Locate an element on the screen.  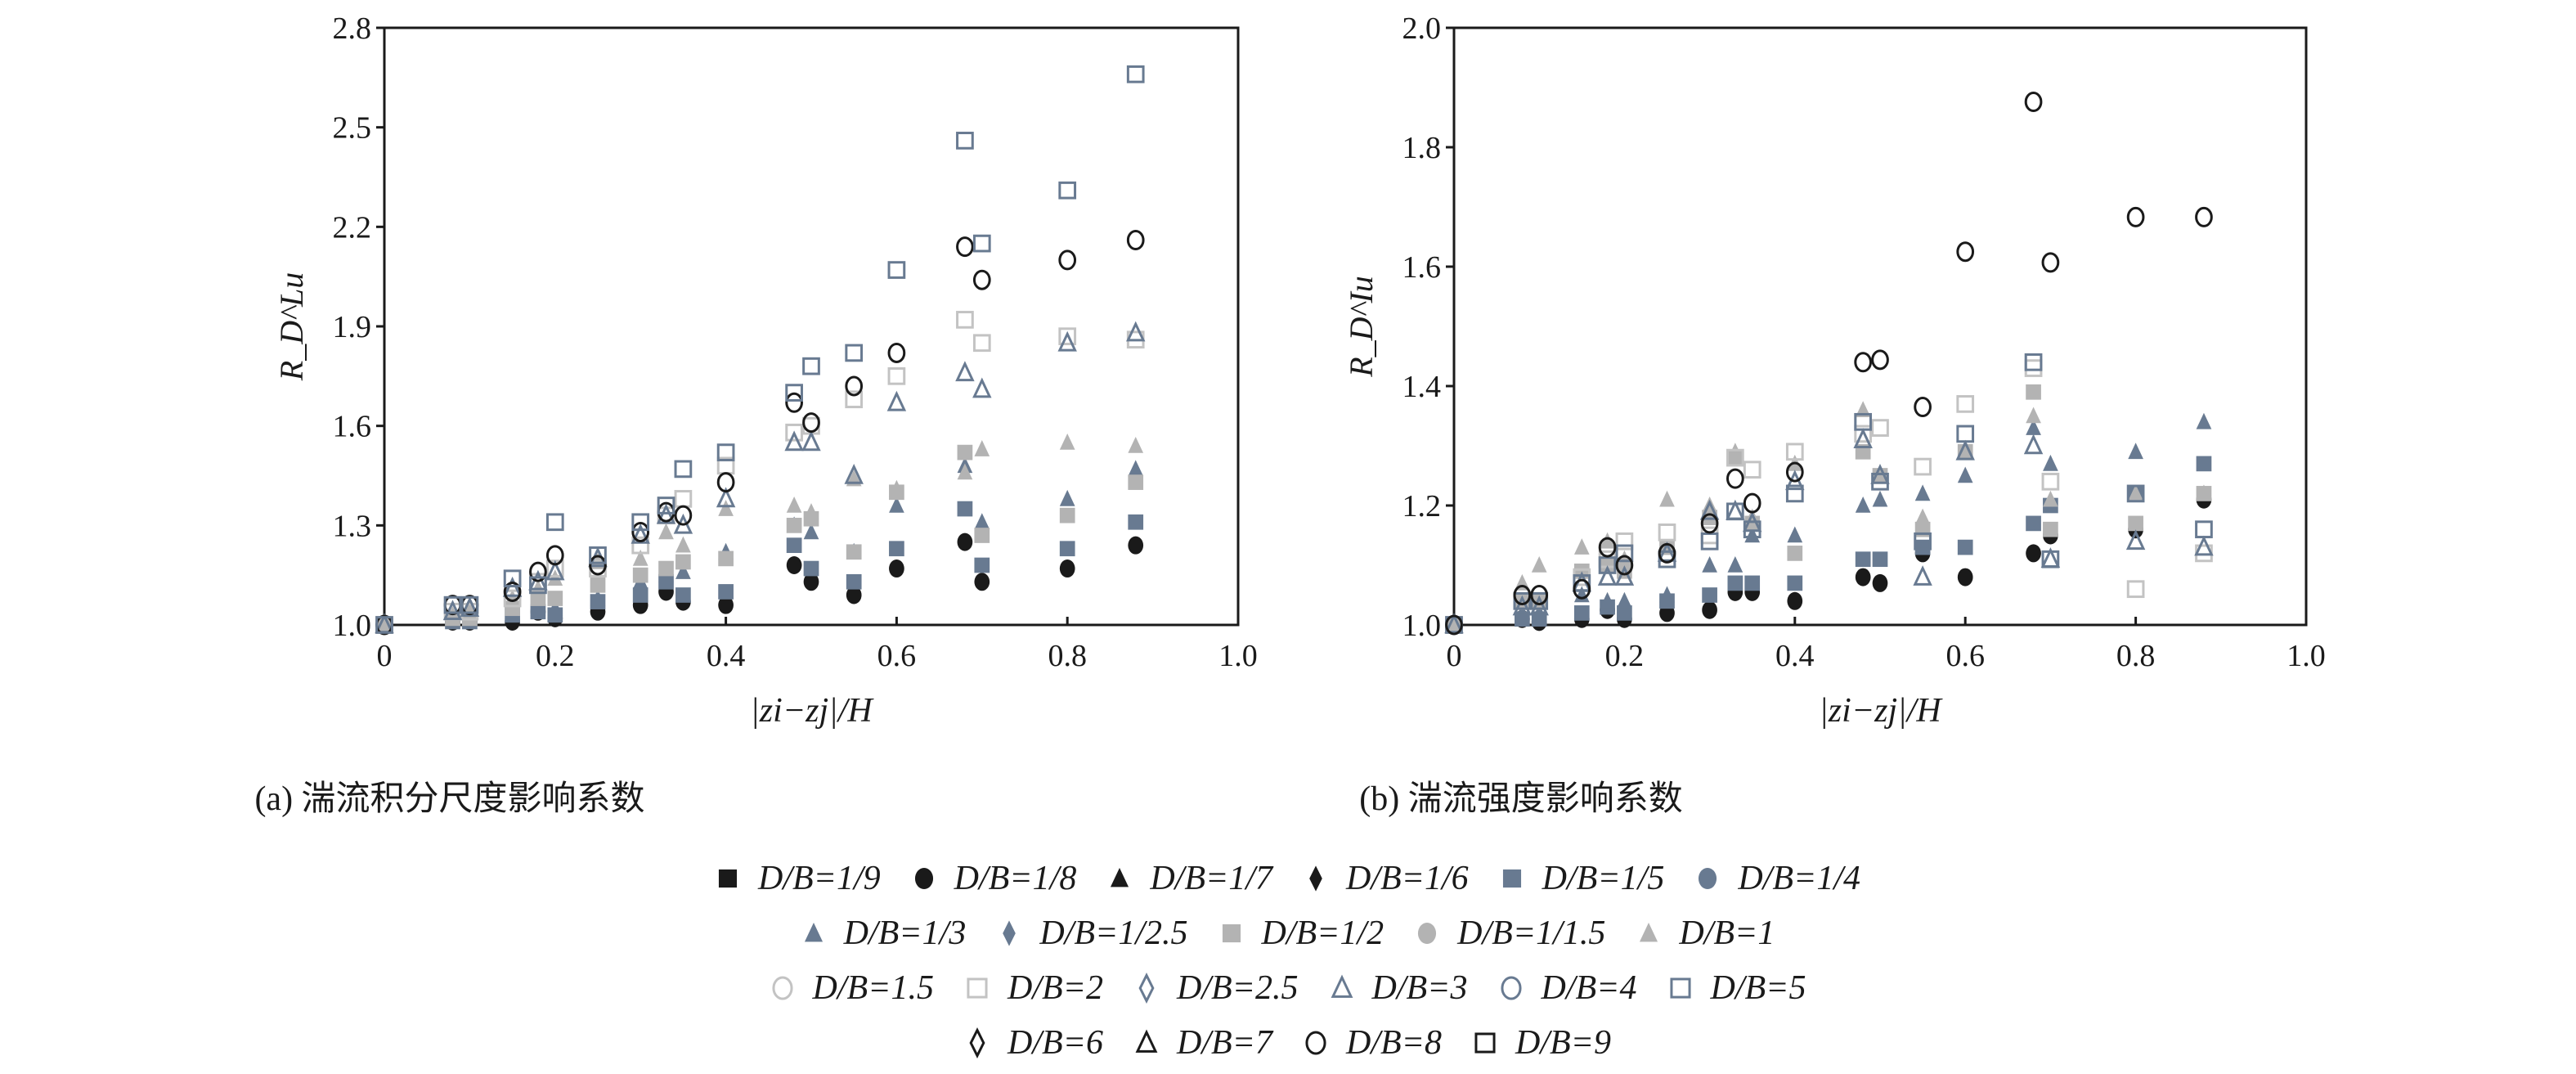
y-tick-label: 1.0 is located at coordinates (353, 626).